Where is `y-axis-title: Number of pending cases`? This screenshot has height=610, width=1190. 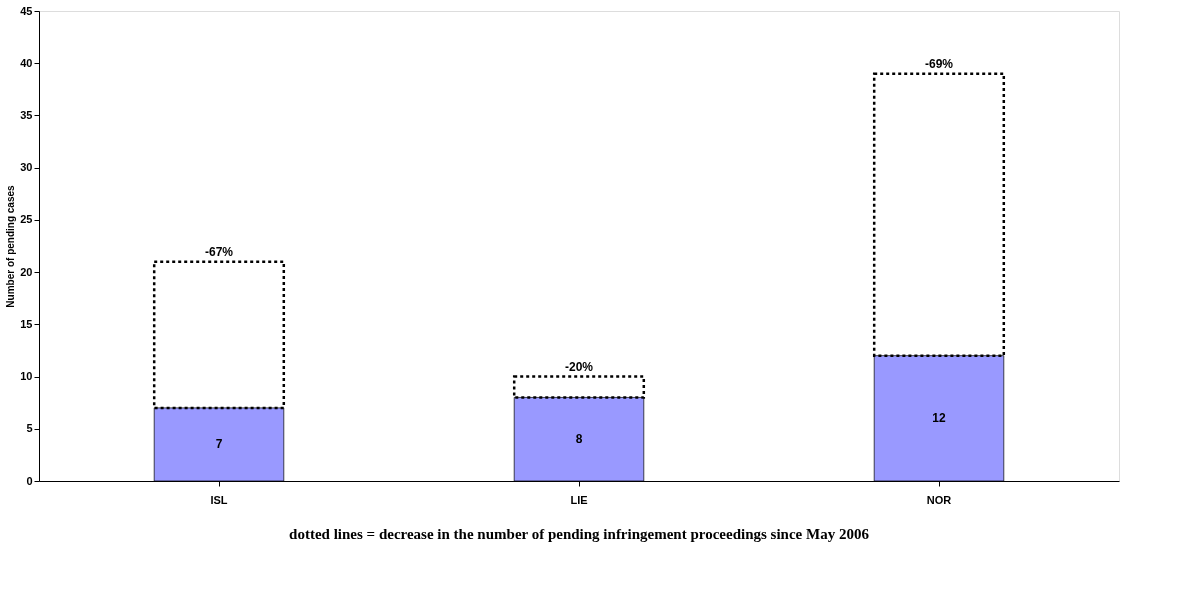
y-axis-title: Number of pending cases is located at coordinates (11, 246).